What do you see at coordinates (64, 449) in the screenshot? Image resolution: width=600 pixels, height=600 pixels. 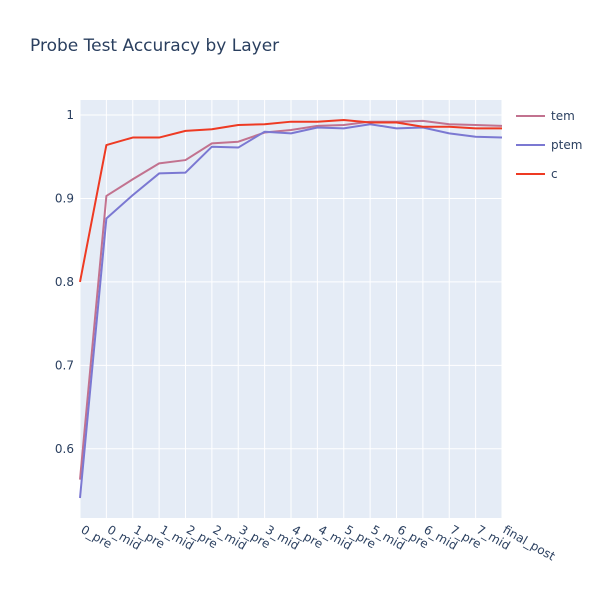 I see `y-tick-label: 0.6` at bounding box center [64, 449].